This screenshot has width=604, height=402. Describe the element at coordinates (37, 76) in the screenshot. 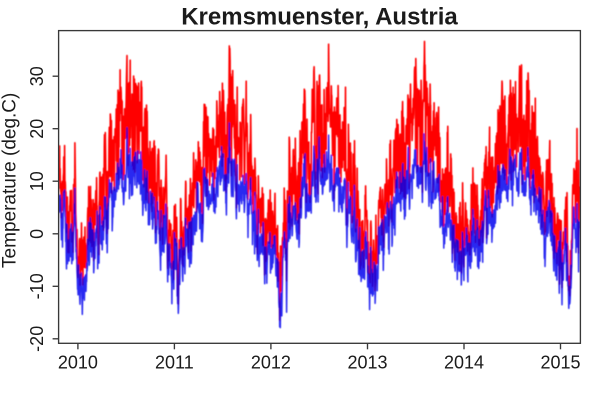

I see `svg-text: 30` at that location.